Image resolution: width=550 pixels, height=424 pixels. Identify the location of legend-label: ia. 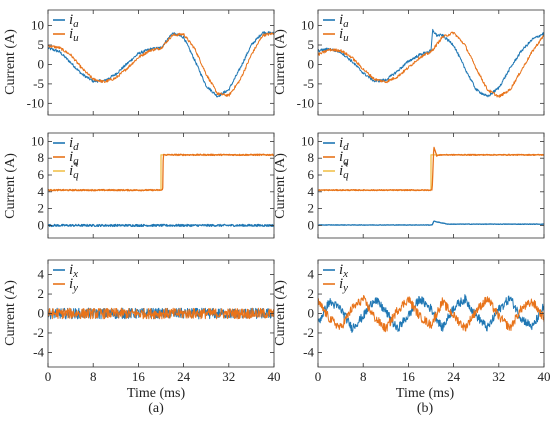
(344, 21).